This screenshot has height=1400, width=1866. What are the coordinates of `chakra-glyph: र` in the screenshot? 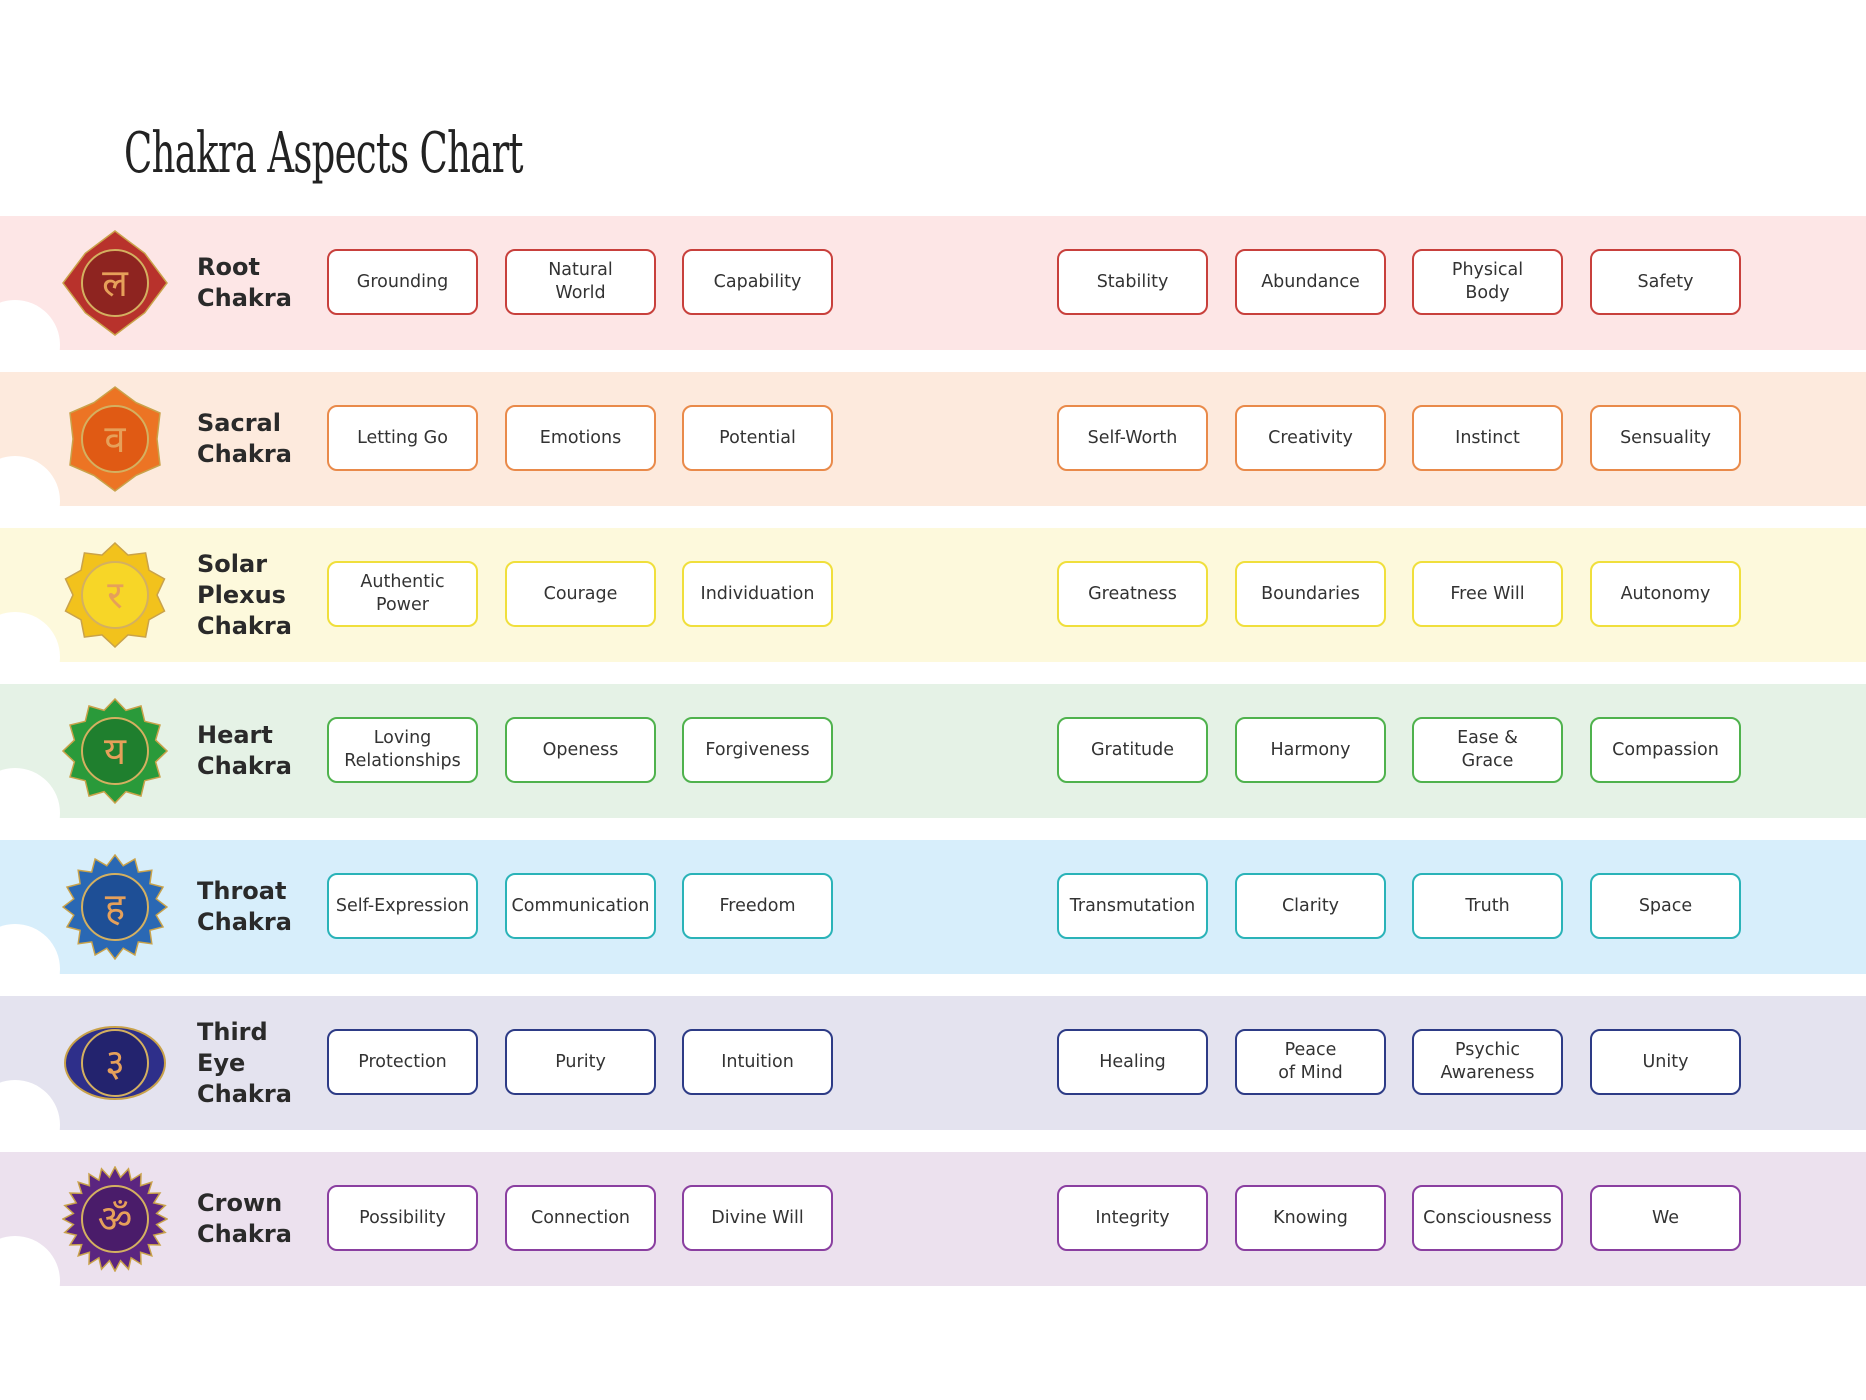 It's located at (115, 595).